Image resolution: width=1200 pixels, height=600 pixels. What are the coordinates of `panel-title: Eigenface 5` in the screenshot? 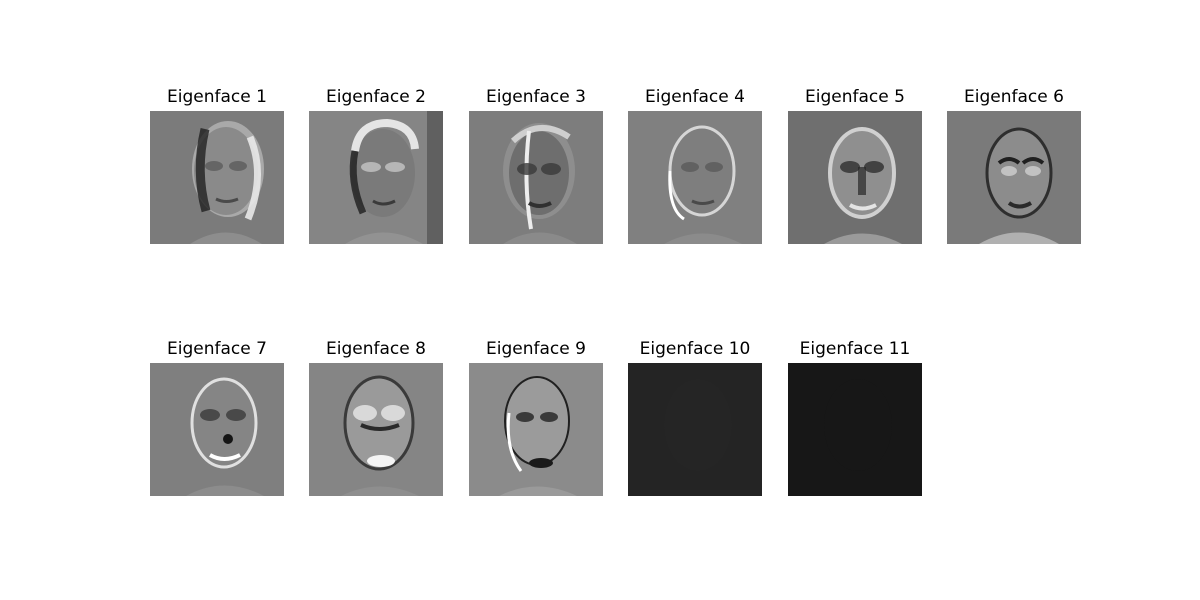 It's located at (855, 97).